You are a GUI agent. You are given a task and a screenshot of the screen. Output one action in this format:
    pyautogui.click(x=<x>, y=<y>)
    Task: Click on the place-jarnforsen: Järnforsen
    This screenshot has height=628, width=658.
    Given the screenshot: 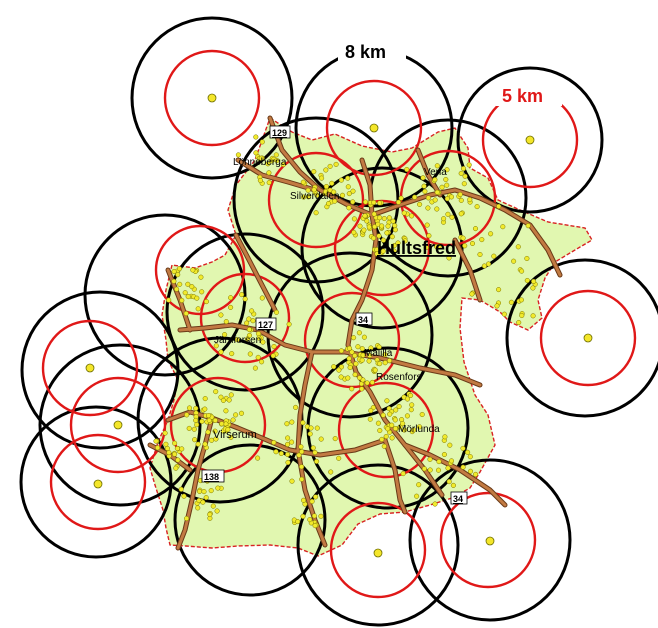 What is the action you would take?
    pyautogui.click(x=237, y=340)
    